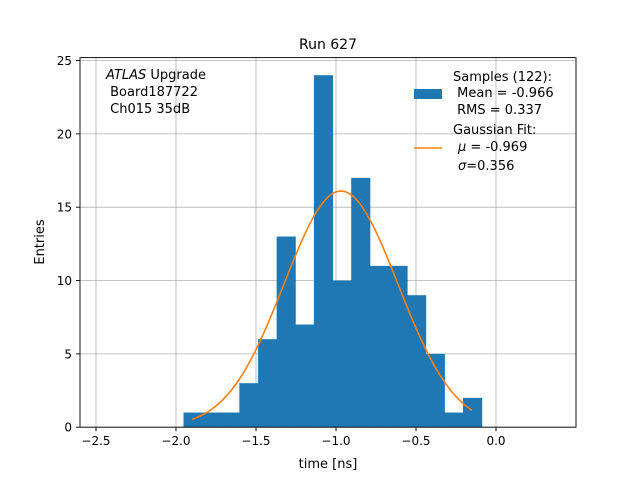 This screenshot has height=480, width=640. I want to click on atlas-label: ATLAS, so click(125, 75).